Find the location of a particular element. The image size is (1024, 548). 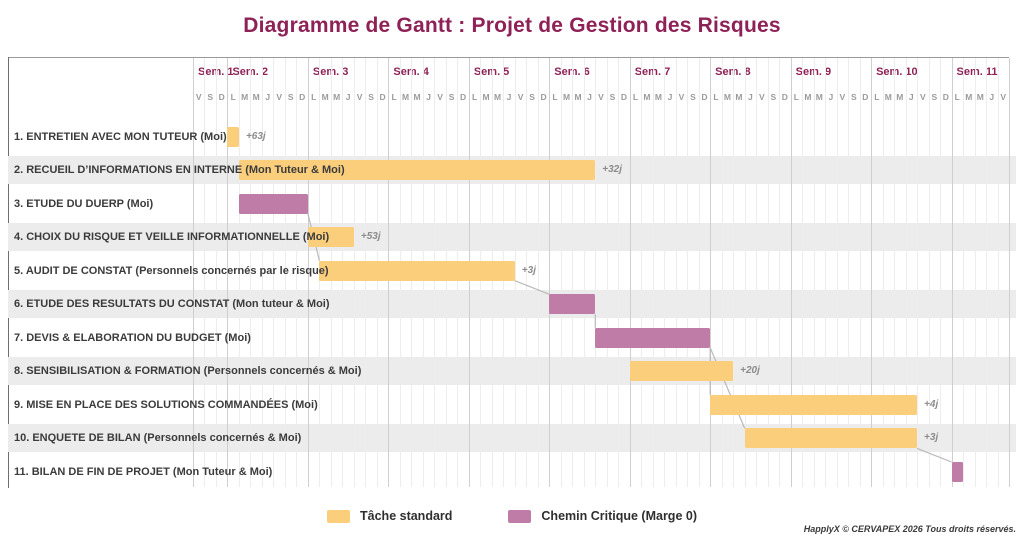

week-label: Sem. 4 is located at coordinates (411, 72).